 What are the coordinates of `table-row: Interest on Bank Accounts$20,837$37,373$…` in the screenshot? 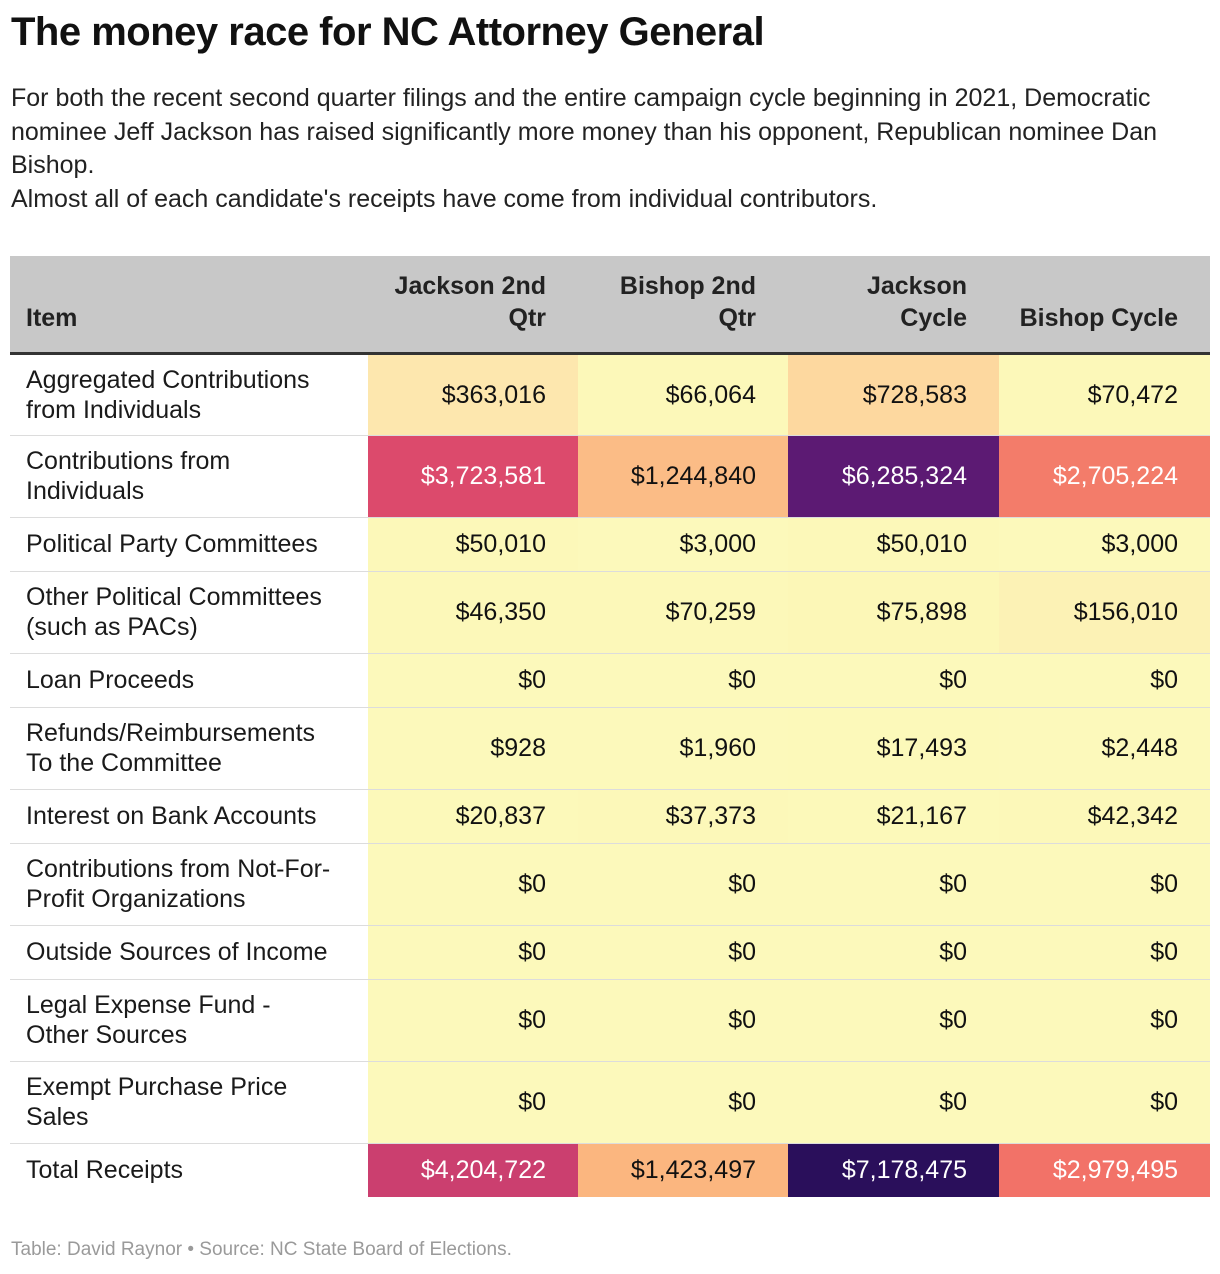 It's located at (610, 816).